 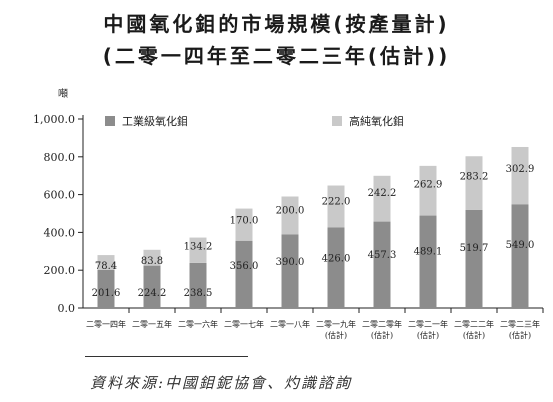 What do you see at coordinates (276, 24) in the screenshot?
I see `chart-title: 中國氧化鉬的市場規模(按產量計)` at bounding box center [276, 24].